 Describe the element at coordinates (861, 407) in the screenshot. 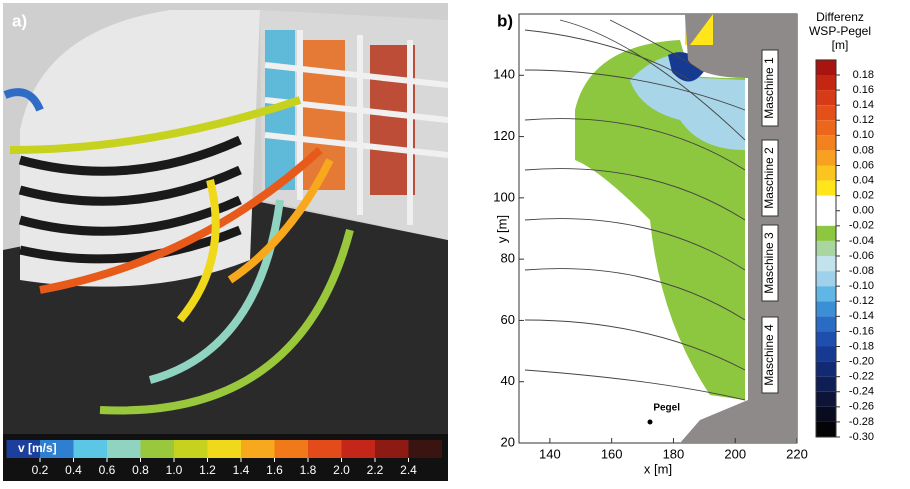

I see `colorbar-tick-label: -0.26` at that location.